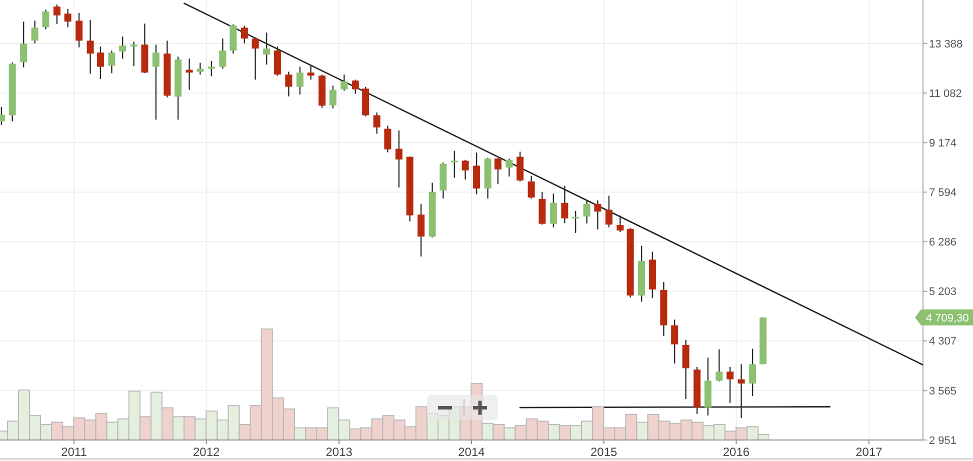  What do you see at coordinates (947, 318) in the screenshot?
I see `text: 4 709,30` at bounding box center [947, 318].